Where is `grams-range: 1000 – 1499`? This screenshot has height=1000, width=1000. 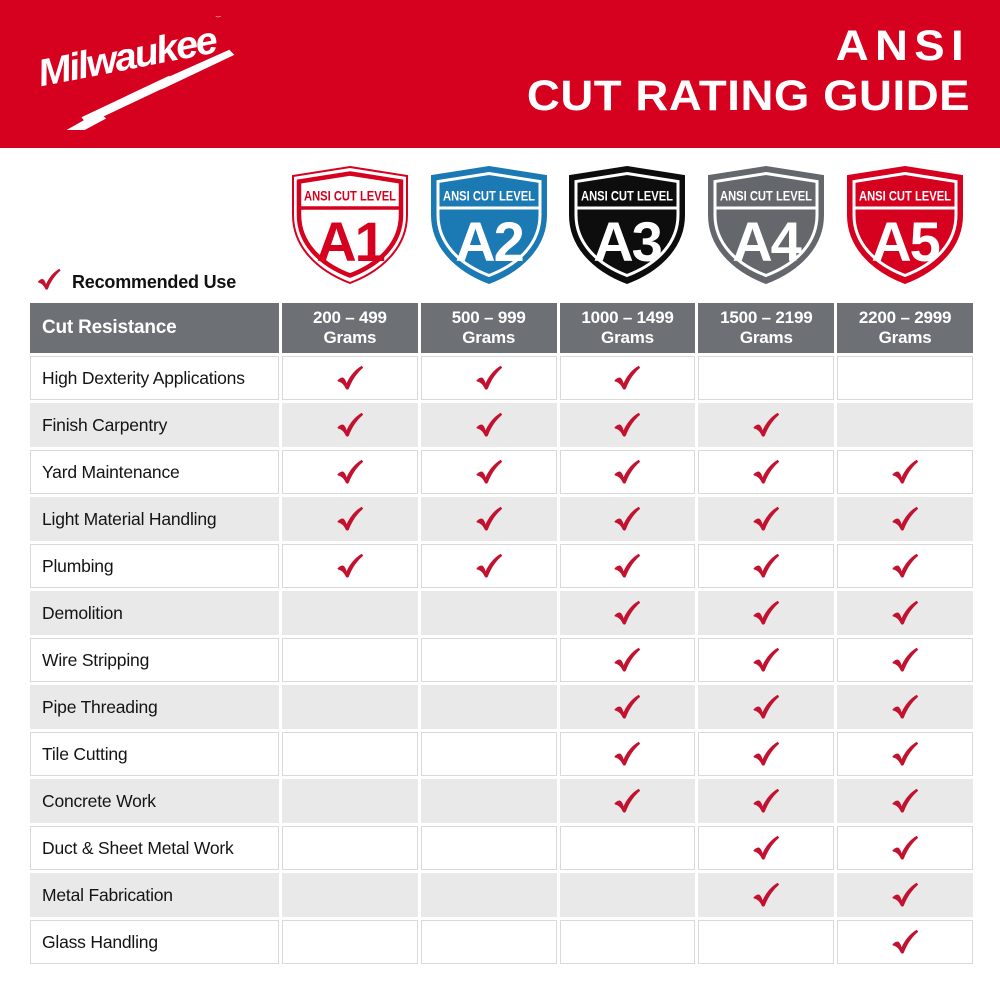 grams-range: 1000 – 1499 is located at coordinates (627, 317).